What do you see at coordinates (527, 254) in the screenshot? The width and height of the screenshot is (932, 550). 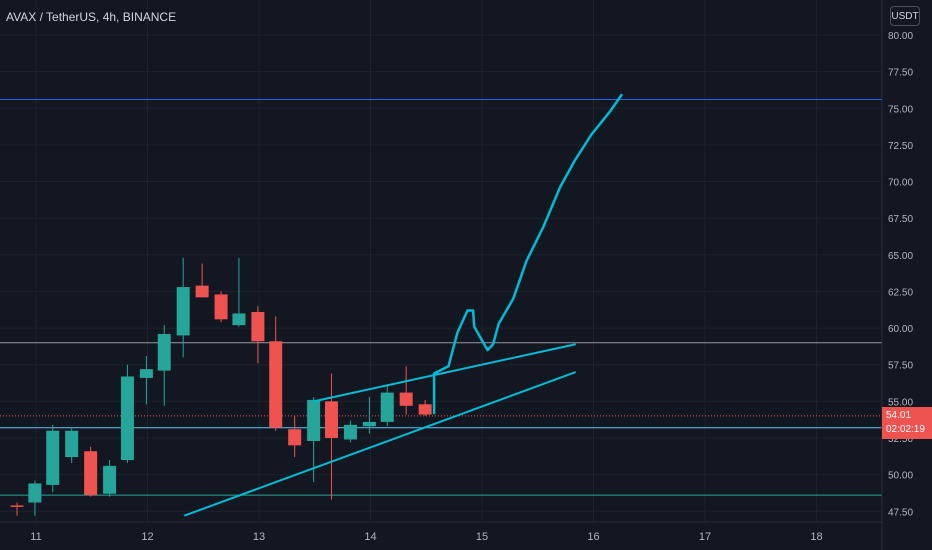 I see `projection-drawing` at bounding box center [527, 254].